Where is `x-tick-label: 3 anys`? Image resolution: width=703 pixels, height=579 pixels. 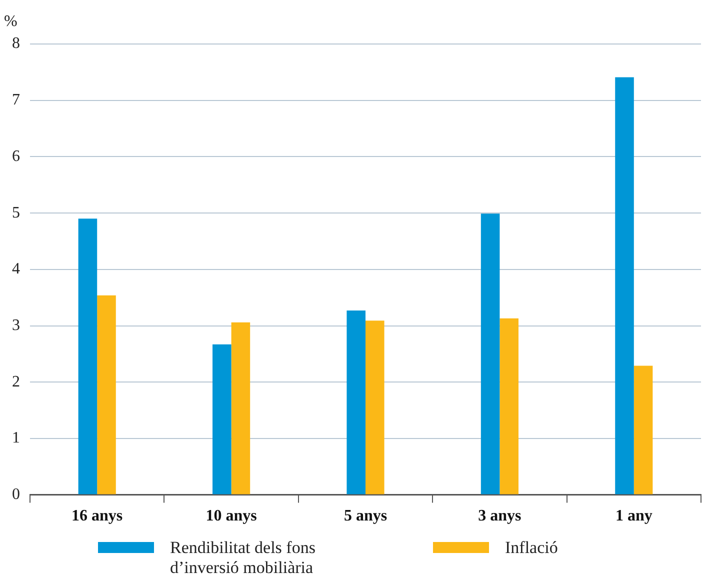 x-tick-label: 3 anys is located at coordinates (500, 516).